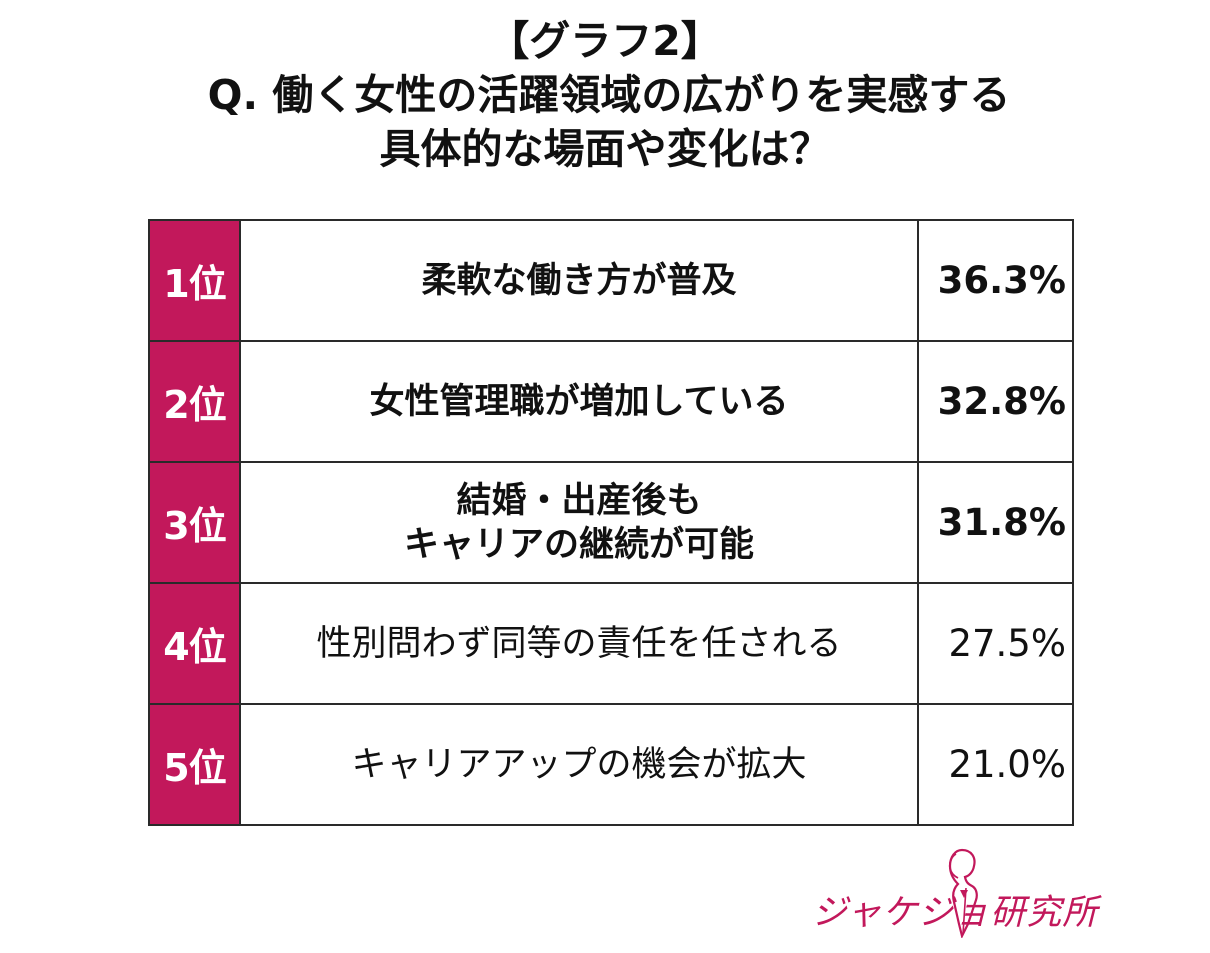 The width and height of the screenshot is (1210, 953). What do you see at coordinates (995, 764) in the screenshot?
I see `percent-value: 21.0%` at bounding box center [995, 764].